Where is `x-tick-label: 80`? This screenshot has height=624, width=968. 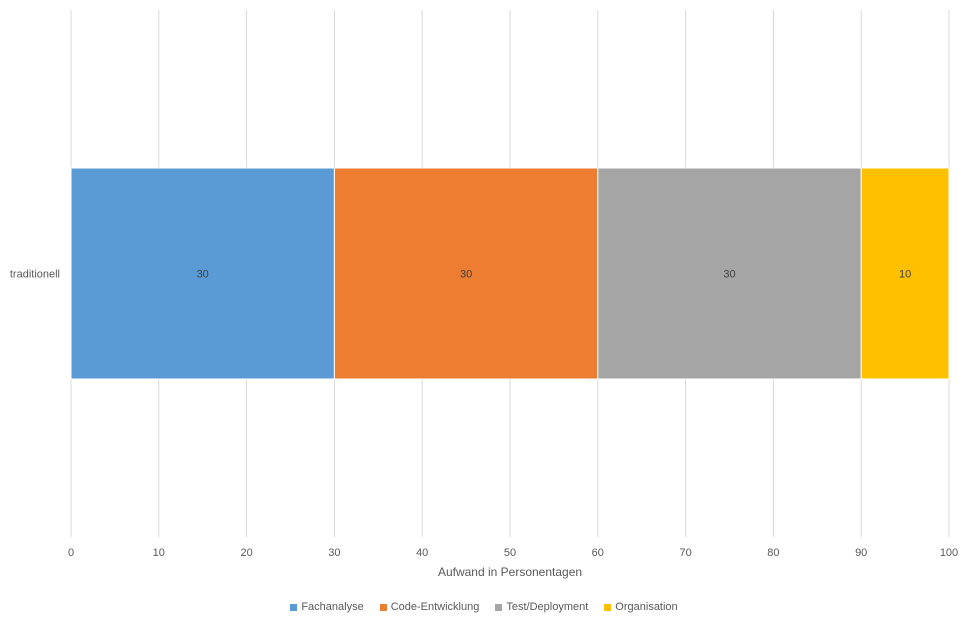
x-tick-label: 80 is located at coordinates (773, 553).